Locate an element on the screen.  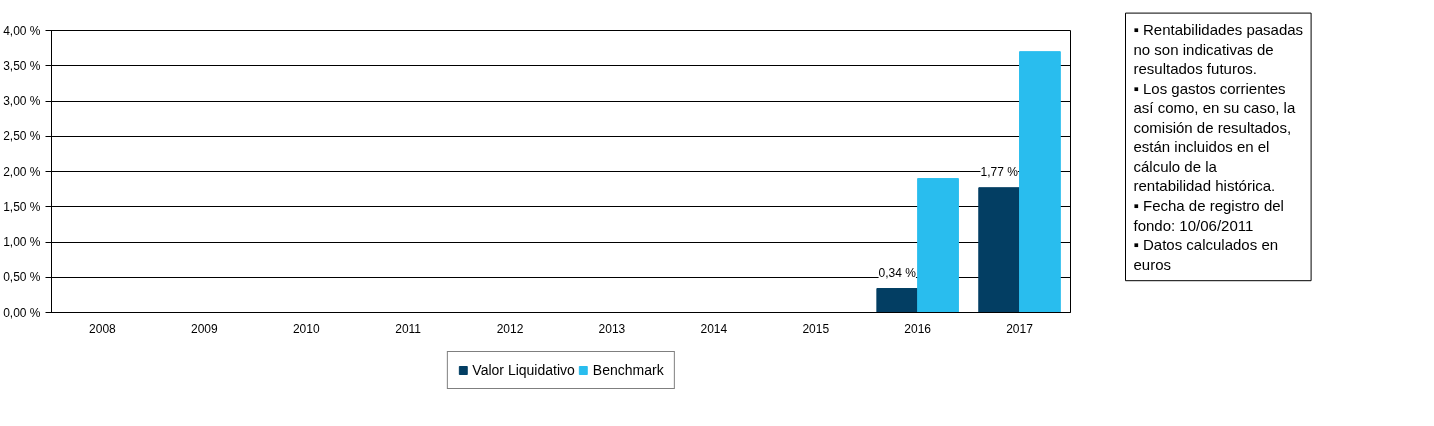
text: ▪ Fecha de registro del fondo: 10/06/2011 is located at coordinates (1208, 215).